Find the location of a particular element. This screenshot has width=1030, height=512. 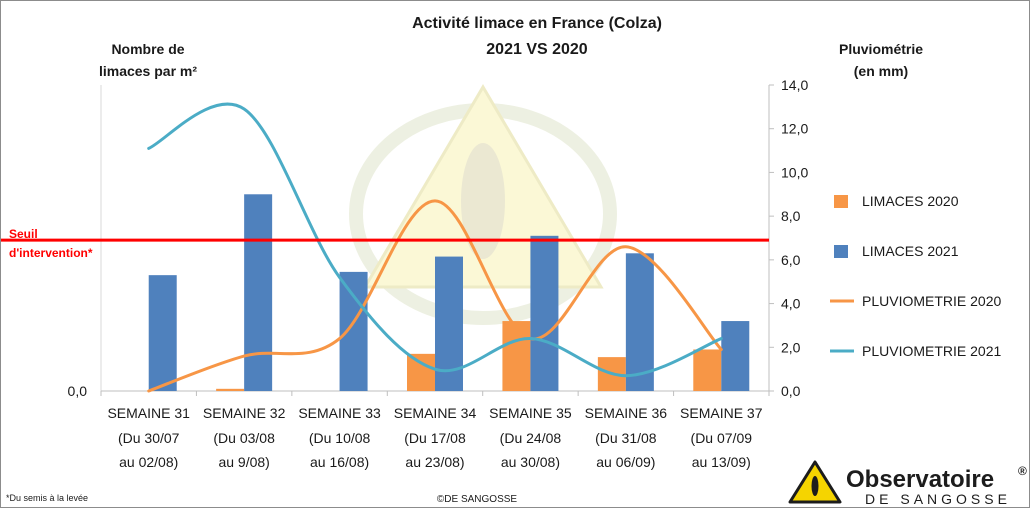

x-tick-label-dates: au 06/09) is located at coordinates (625, 462).